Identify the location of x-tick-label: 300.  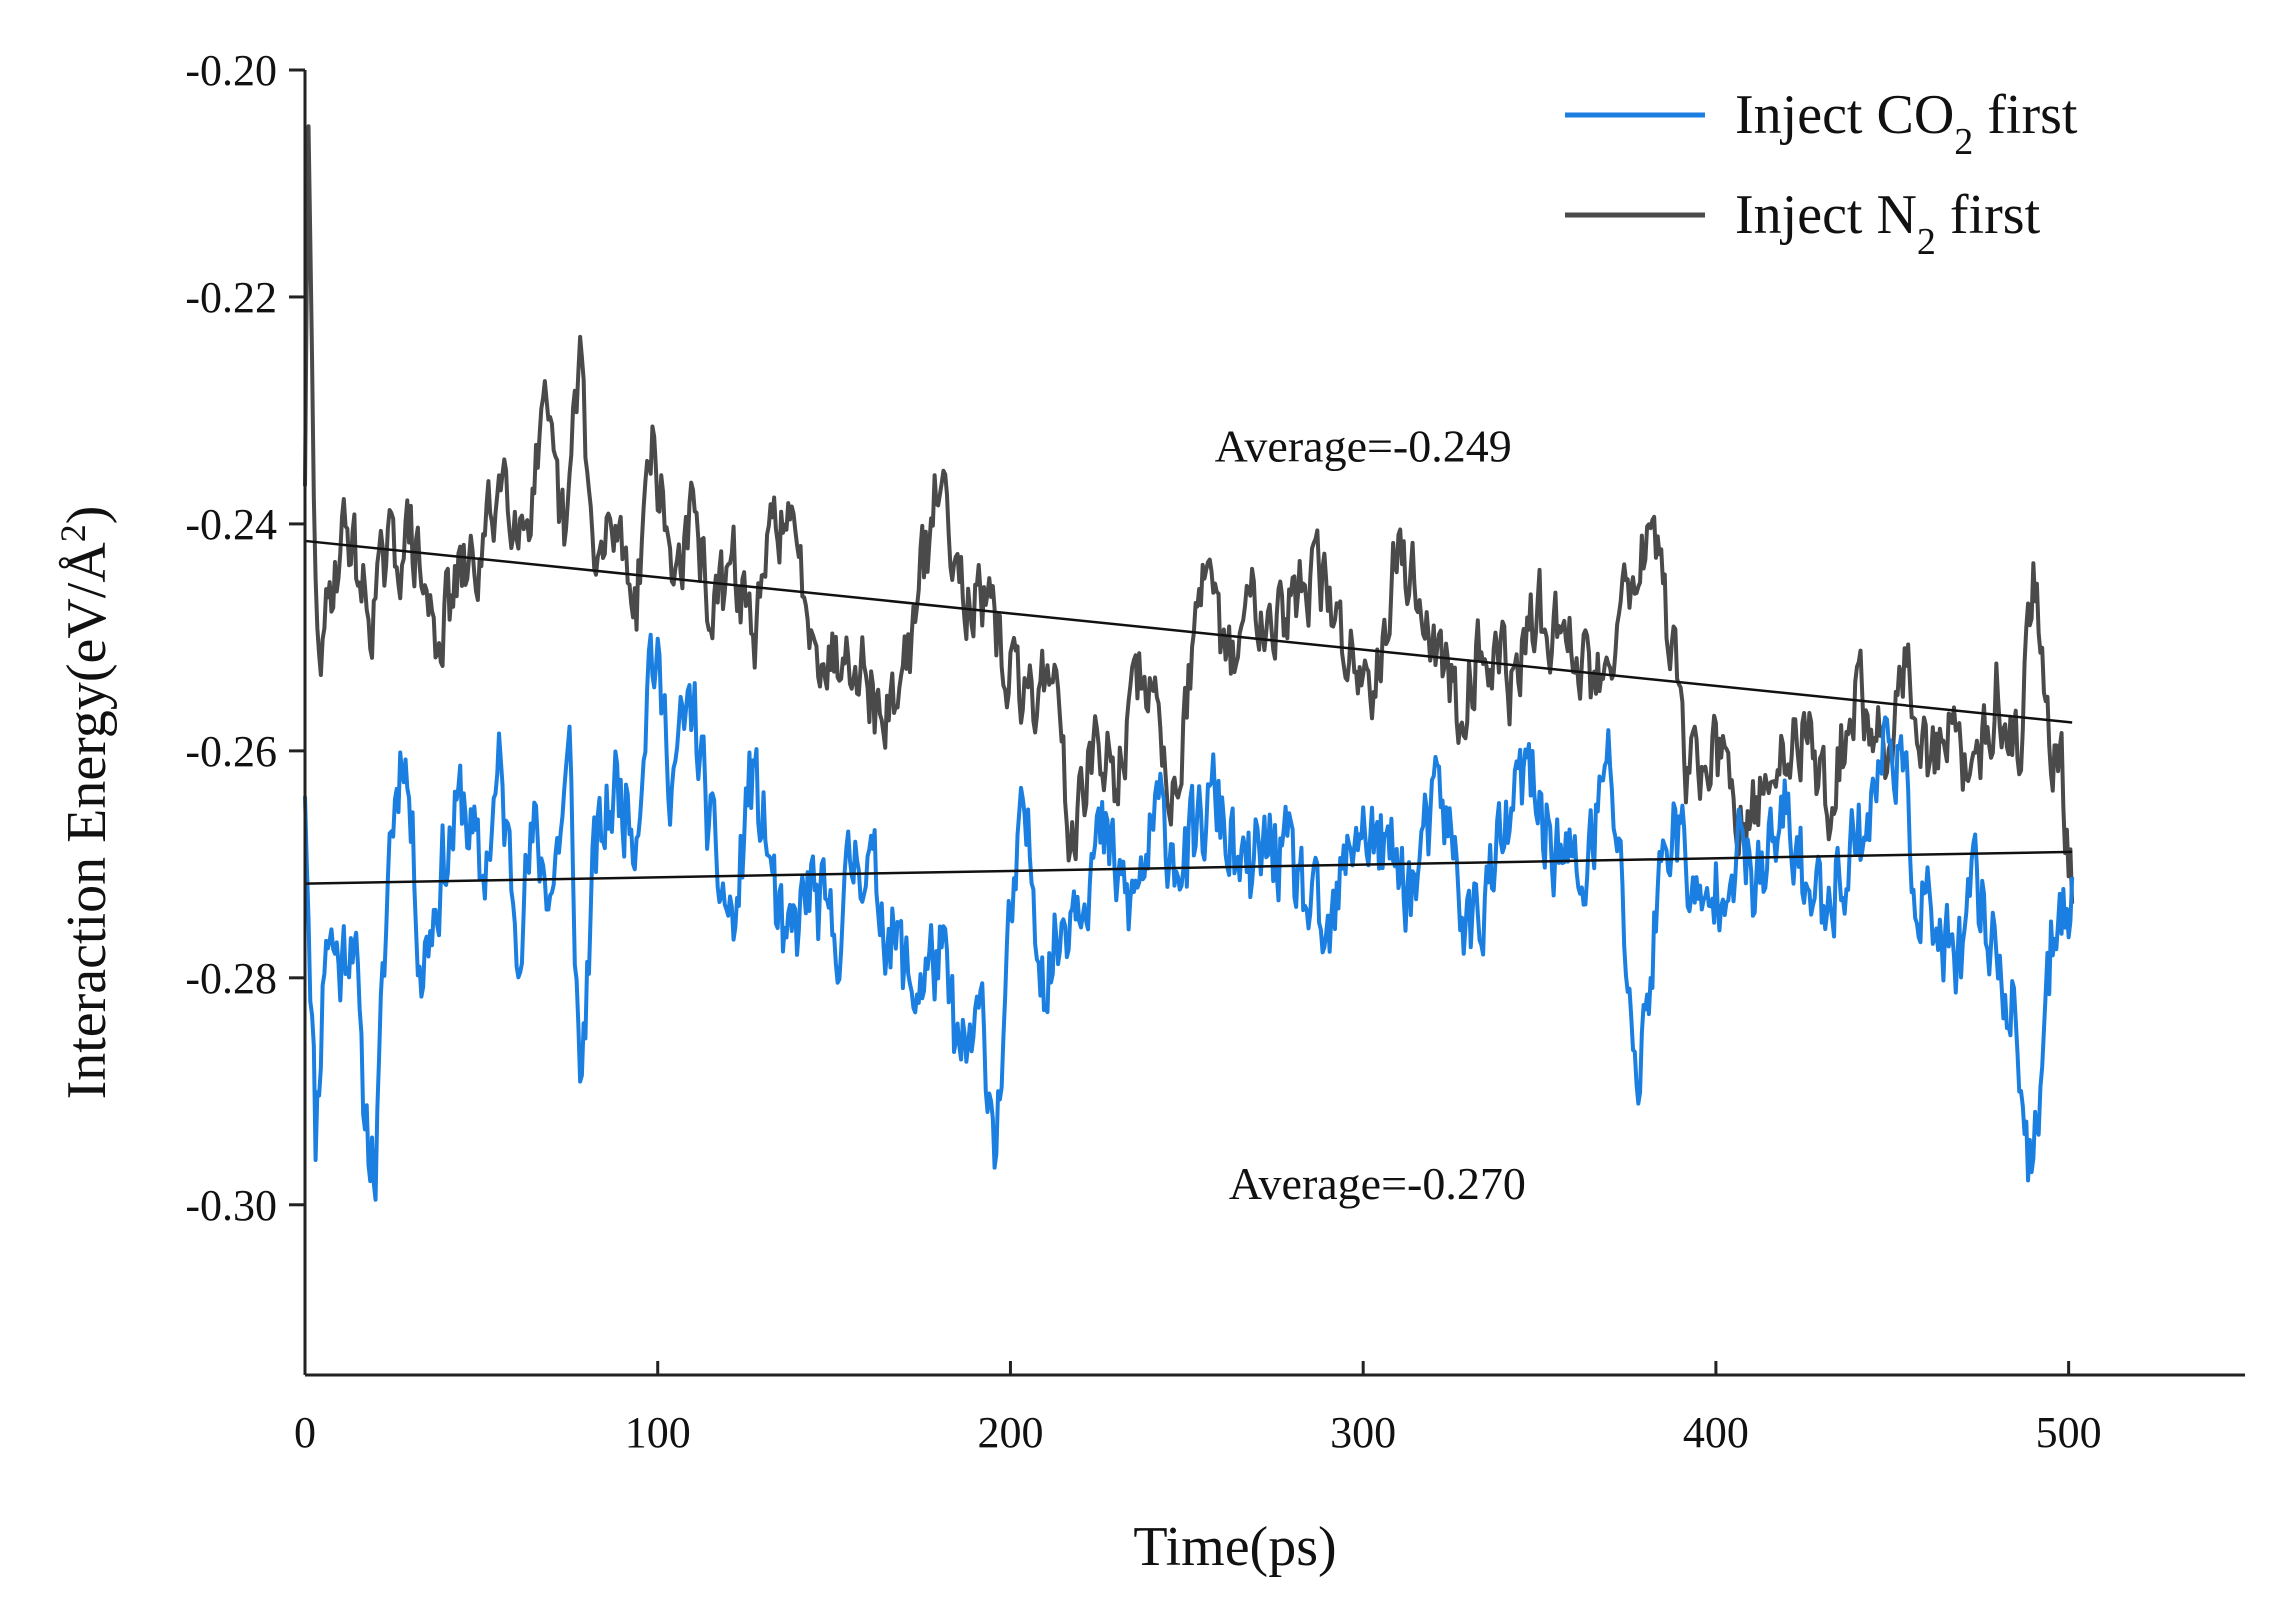
(1363, 1432).